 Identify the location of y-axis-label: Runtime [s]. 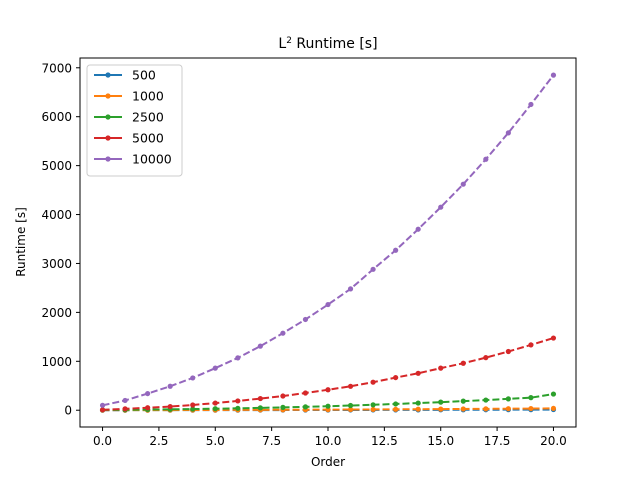
(21, 242).